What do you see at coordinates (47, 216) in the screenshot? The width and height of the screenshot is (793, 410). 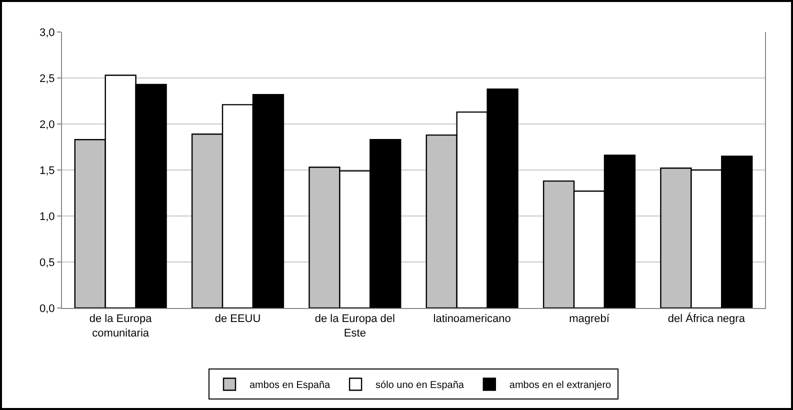 I see `y-tick-label: 1,0` at bounding box center [47, 216].